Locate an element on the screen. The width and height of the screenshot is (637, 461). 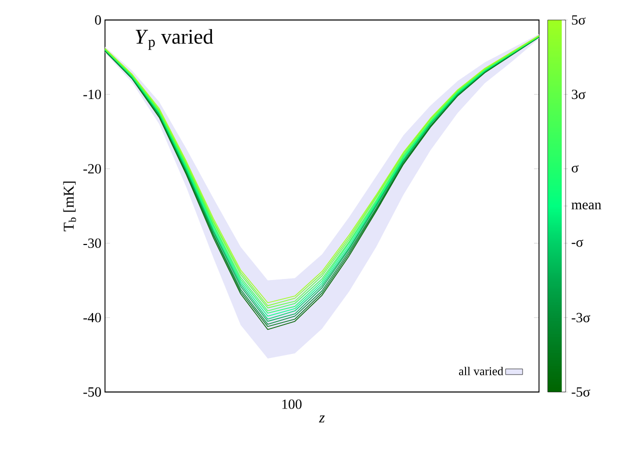
color-bar-label: 3σ is located at coordinates (579, 95).